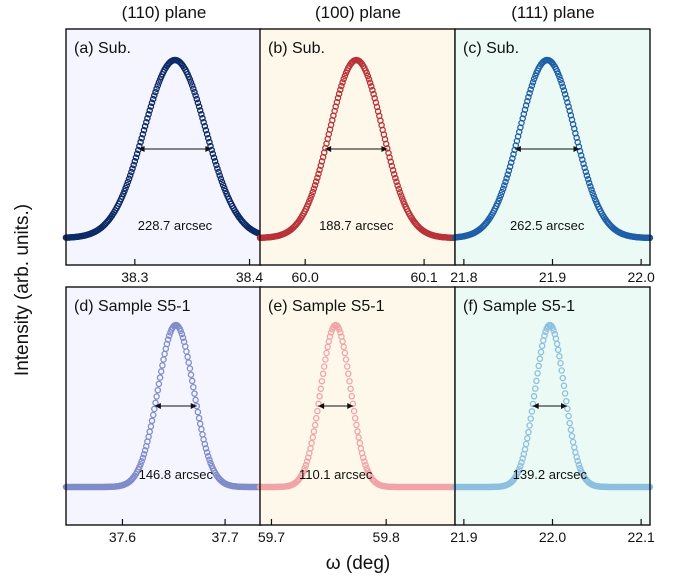  I want to click on panel-a: (a) Sub. 228.7 arcsec 38.3 38.4, so click(163, 156).